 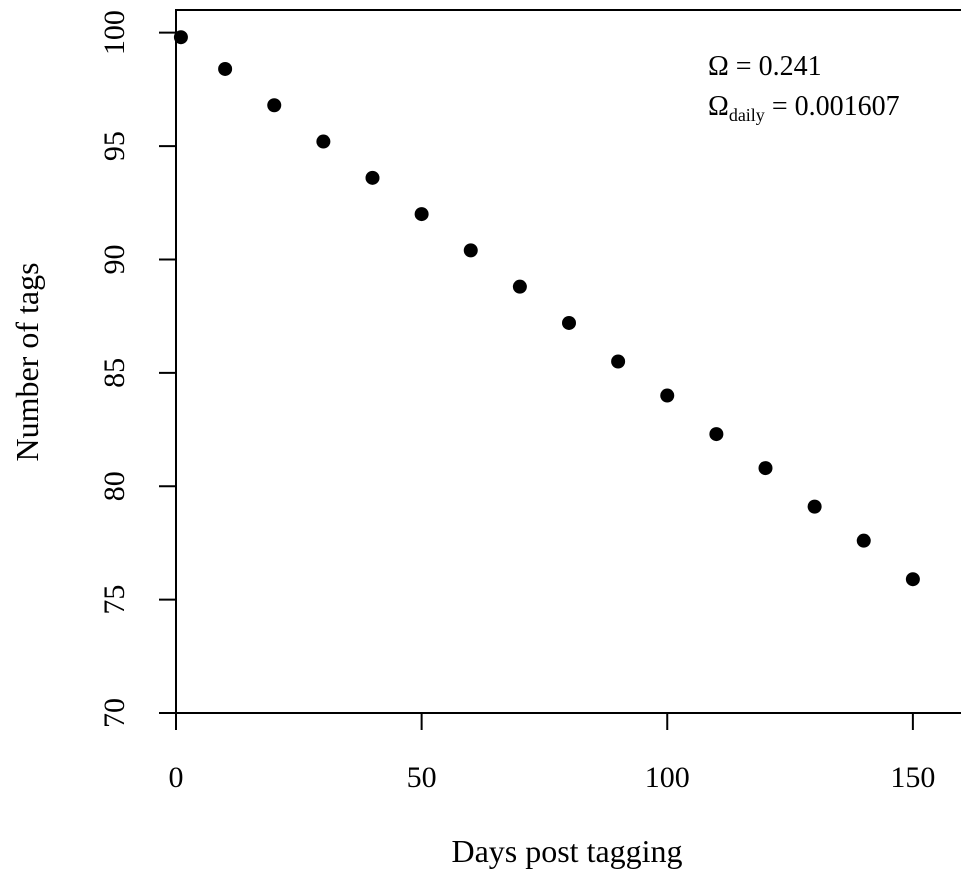 I want to click on y-axis-title: Number of tags, so click(x=27, y=361).